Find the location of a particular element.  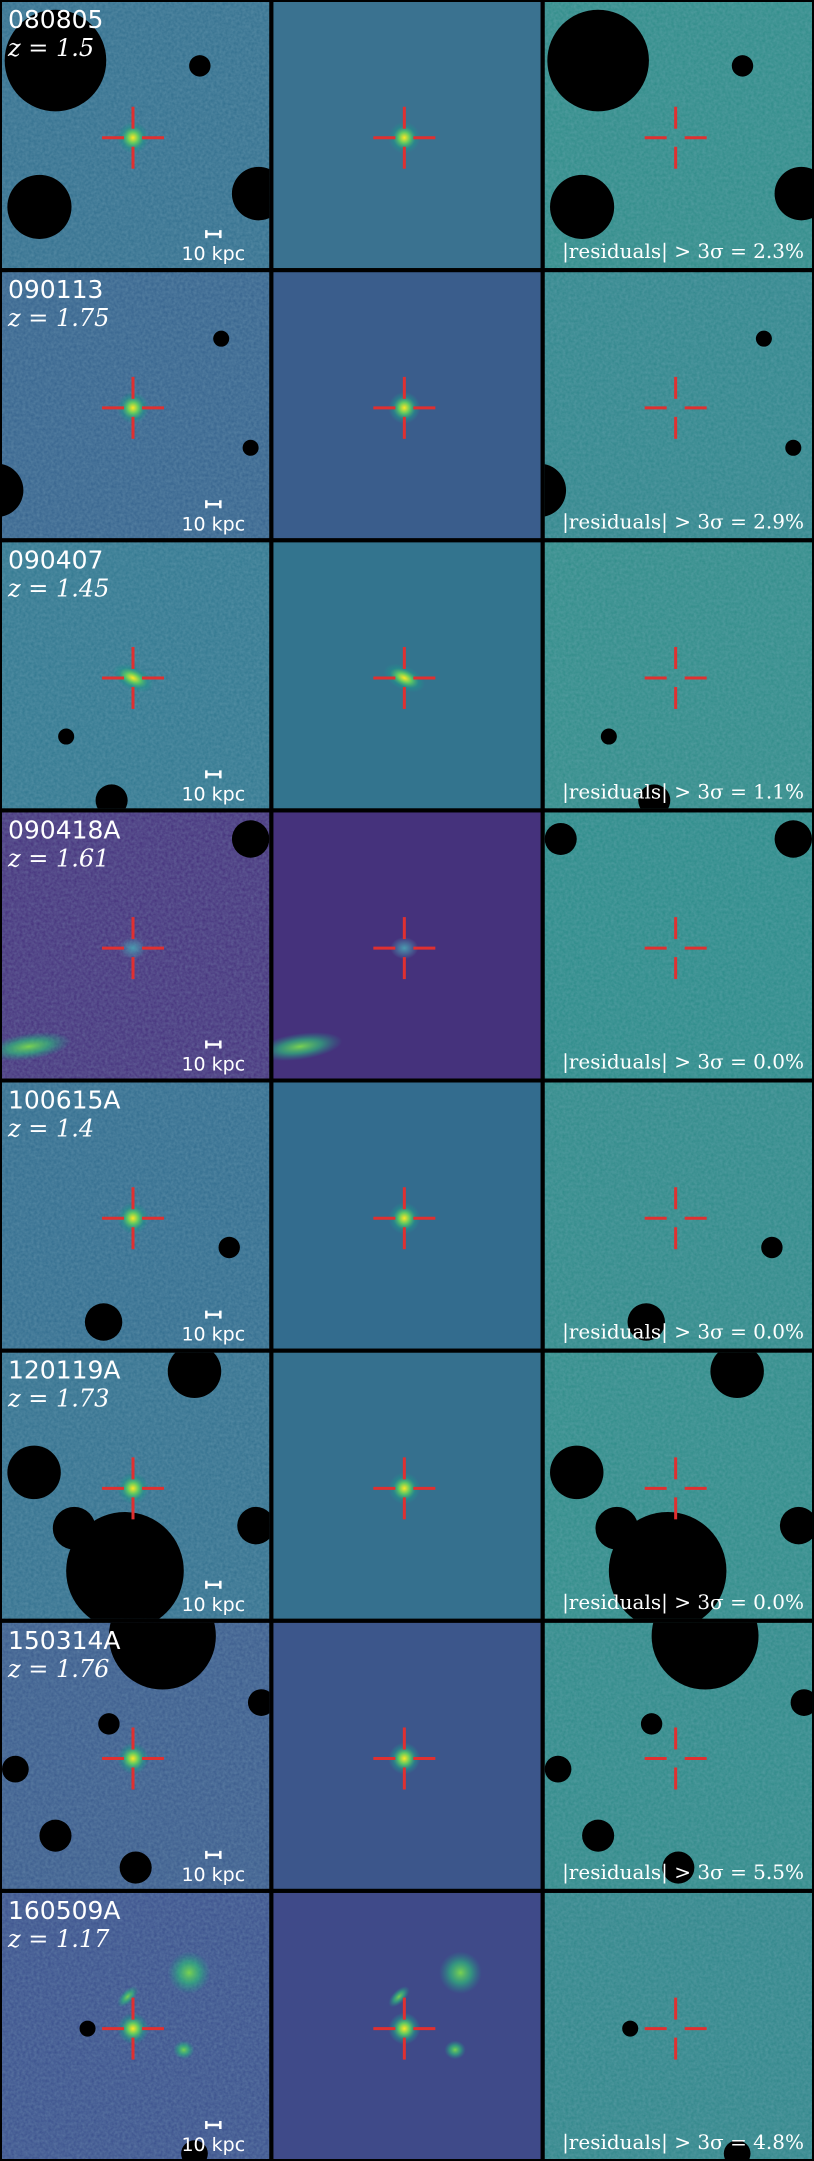

redshift: z = 1.17 is located at coordinates (58, 1939).